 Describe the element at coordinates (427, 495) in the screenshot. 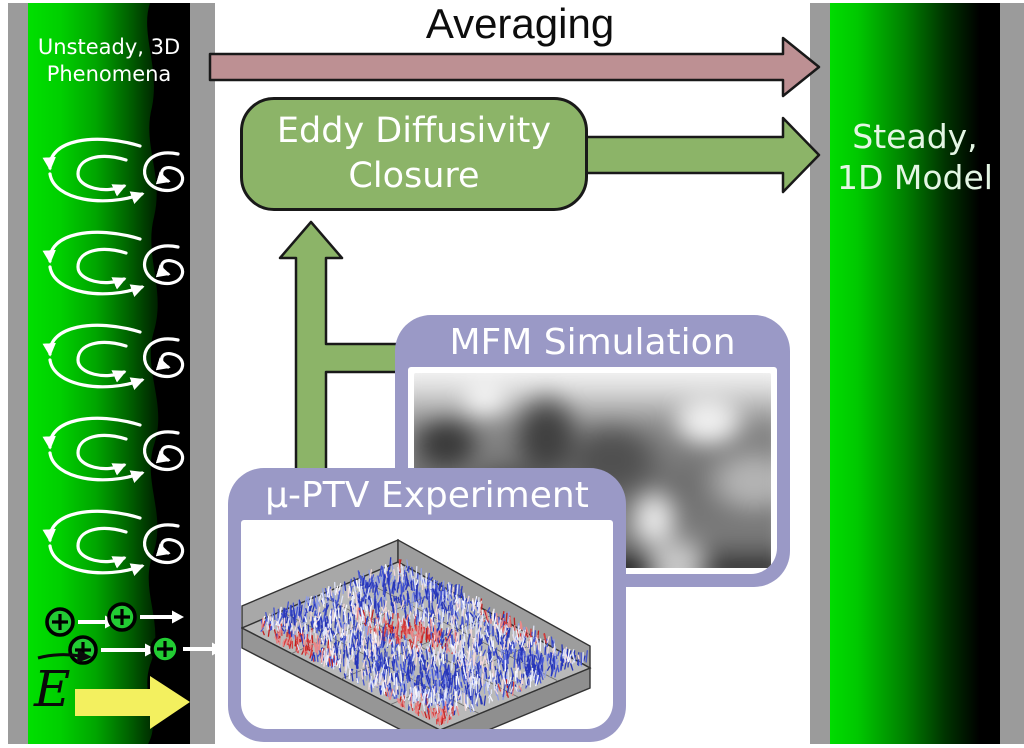

I see `ptv-box-title: μ-PTV Experiment` at that location.